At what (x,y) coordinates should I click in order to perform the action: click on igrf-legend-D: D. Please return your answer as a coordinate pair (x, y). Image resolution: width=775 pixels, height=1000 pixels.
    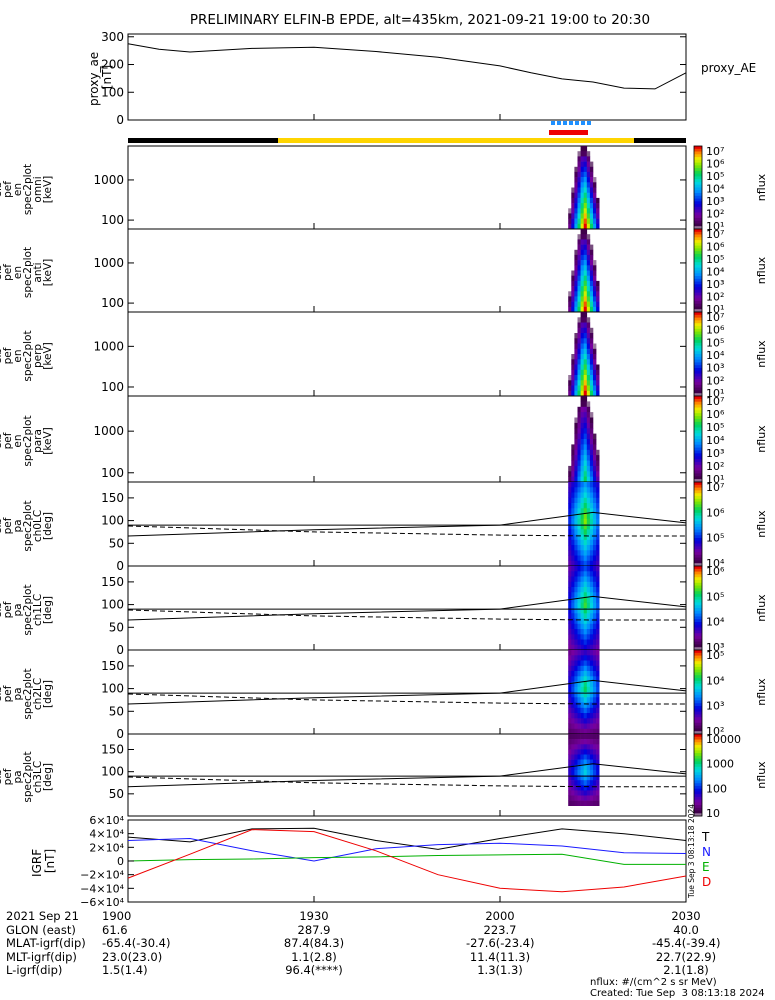
    Looking at the image, I should click on (706, 882).